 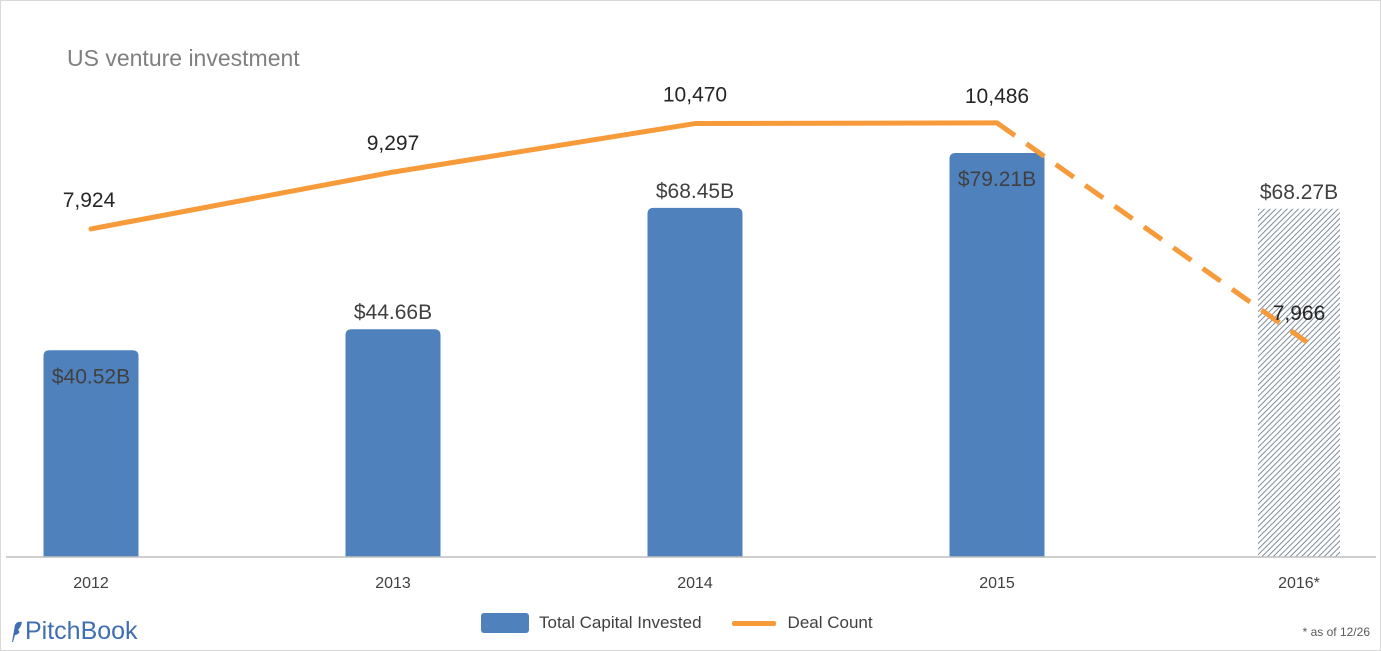 I want to click on bar-2012, so click(x=91, y=453).